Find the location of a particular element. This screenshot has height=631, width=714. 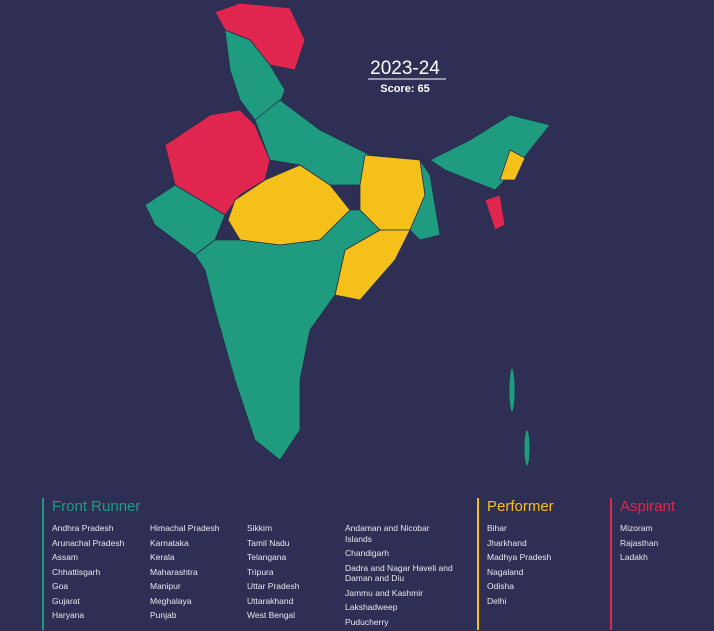

legend-group: Aspirant Mizoram Rajasthan Ladakh is located at coordinates (660, 564).